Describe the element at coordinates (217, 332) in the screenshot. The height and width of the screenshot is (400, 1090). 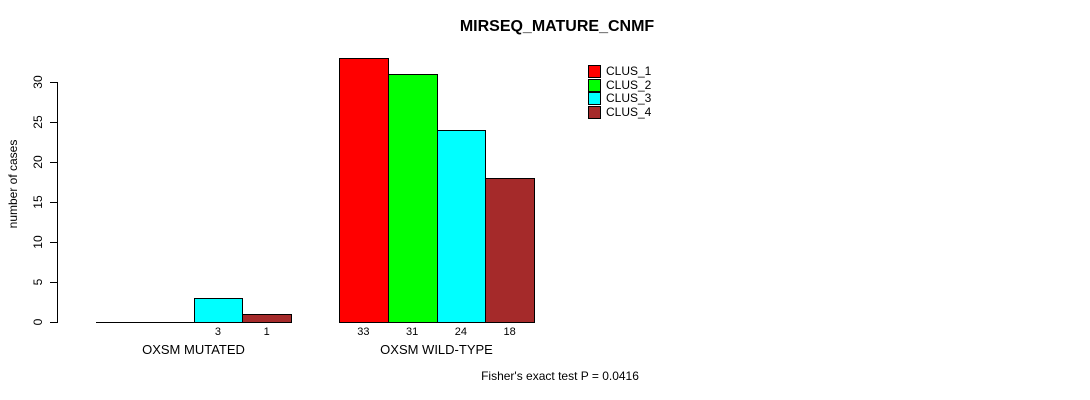
I see `bar-value-label: 3` at that location.